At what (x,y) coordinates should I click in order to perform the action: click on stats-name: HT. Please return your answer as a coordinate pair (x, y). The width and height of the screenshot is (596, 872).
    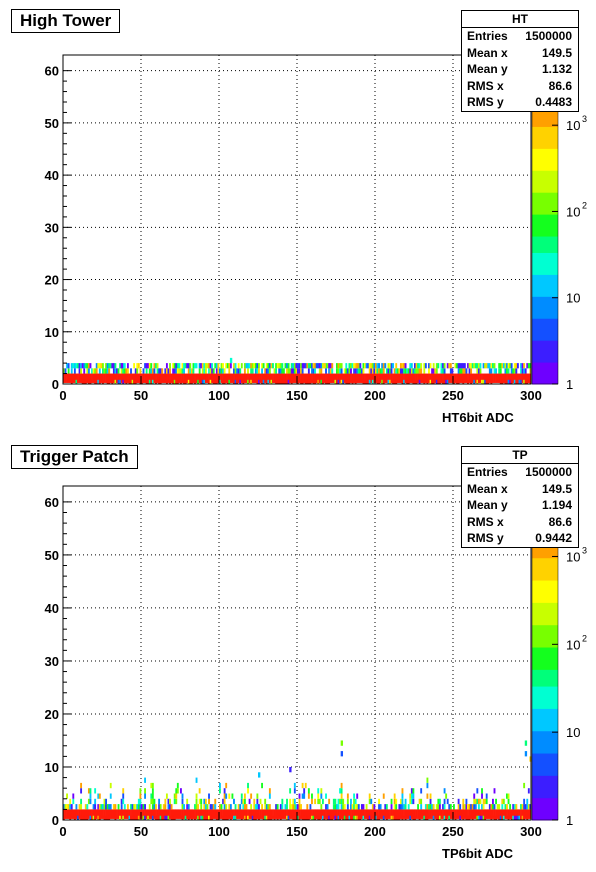
    Looking at the image, I should click on (520, 19).